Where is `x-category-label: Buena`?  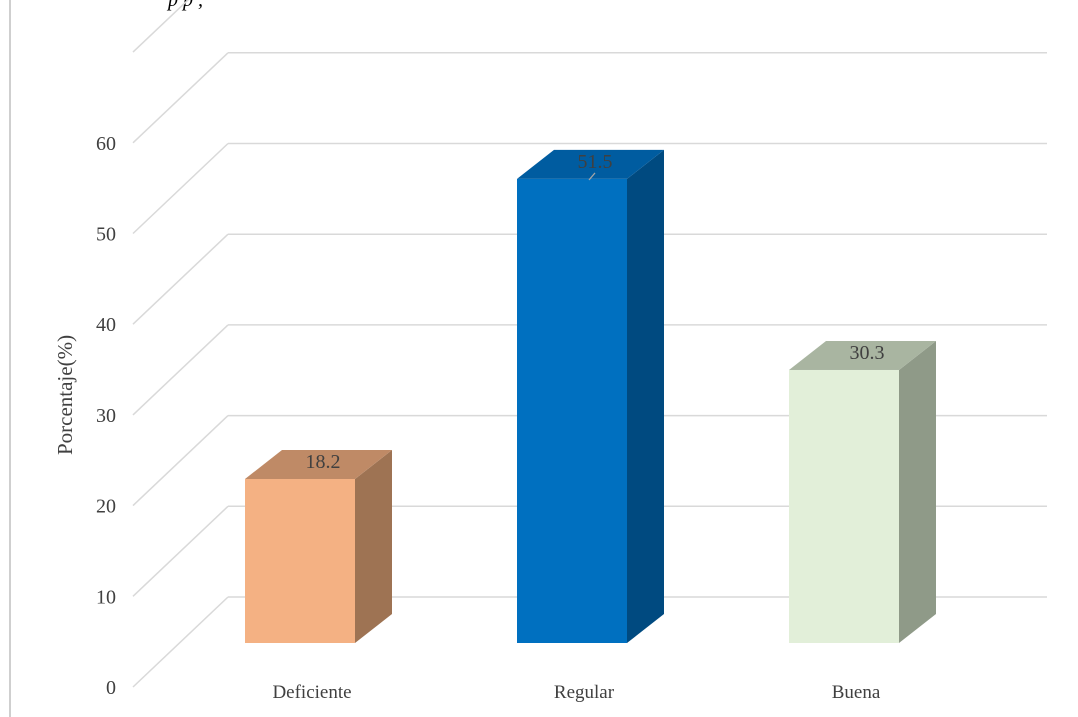 x-category-label: Buena is located at coordinates (856, 692).